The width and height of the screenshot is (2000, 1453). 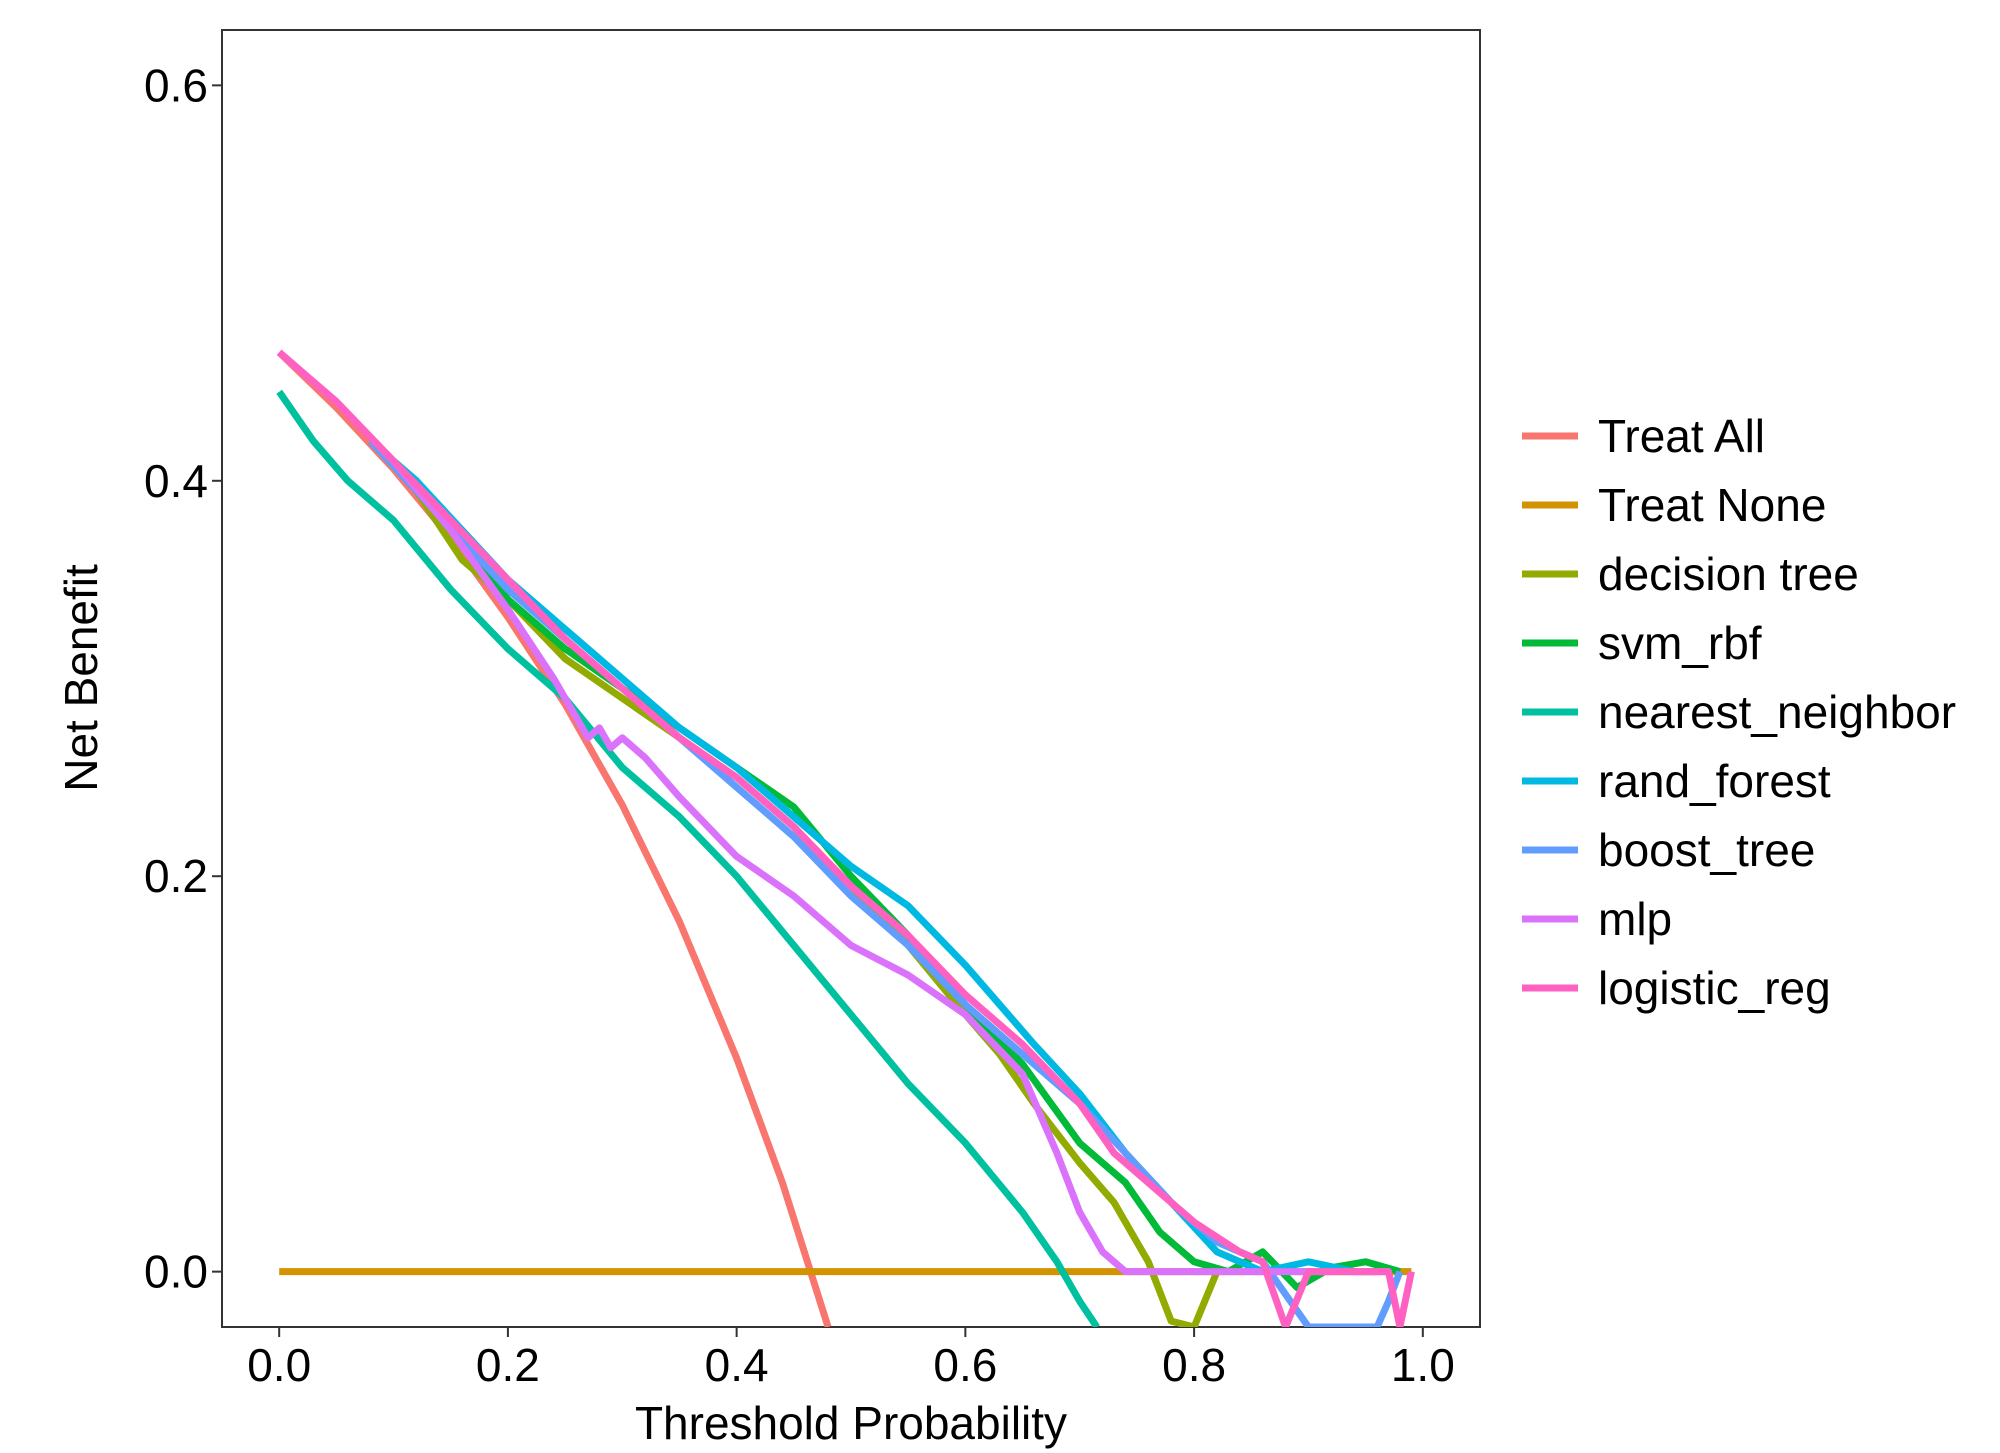 I want to click on x-tick-label: 0.2, so click(x=508, y=1365).